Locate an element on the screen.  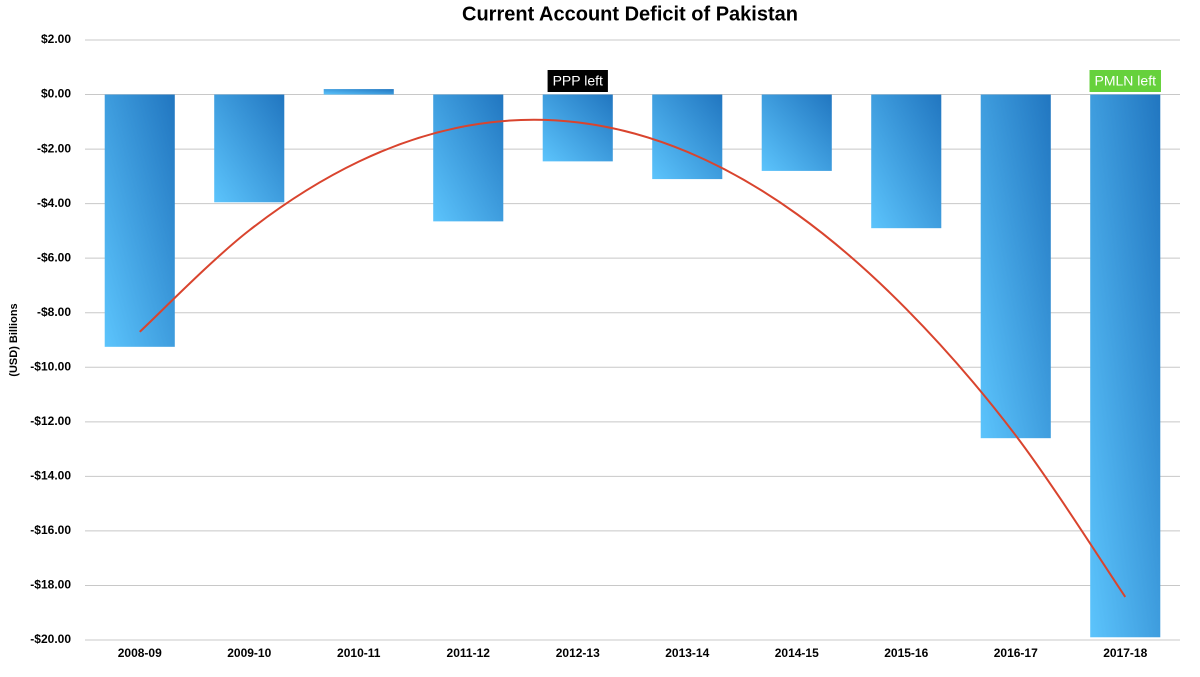
y-tick-label: -$2.00 is located at coordinates (54, 148).